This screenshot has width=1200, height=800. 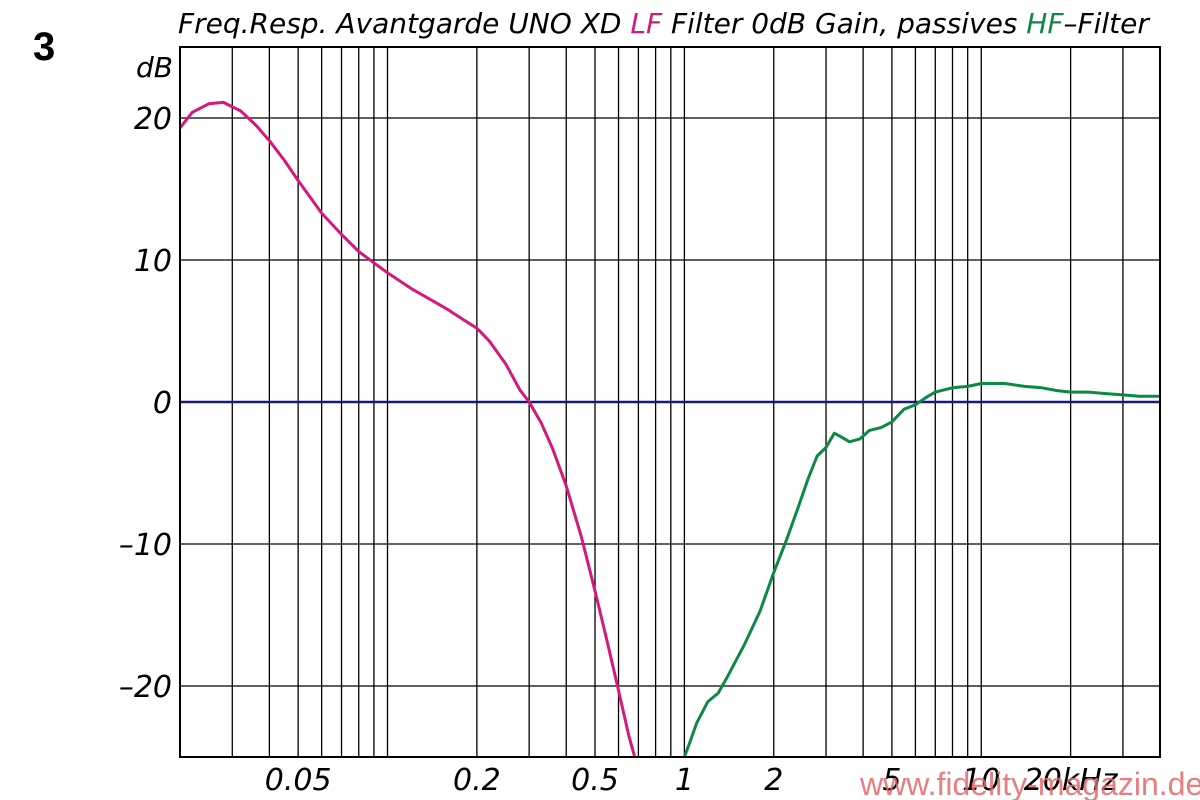 What do you see at coordinates (773, 780) in the screenshot?
I see `x-tick-label: 2` at bounding box center [773, 780].